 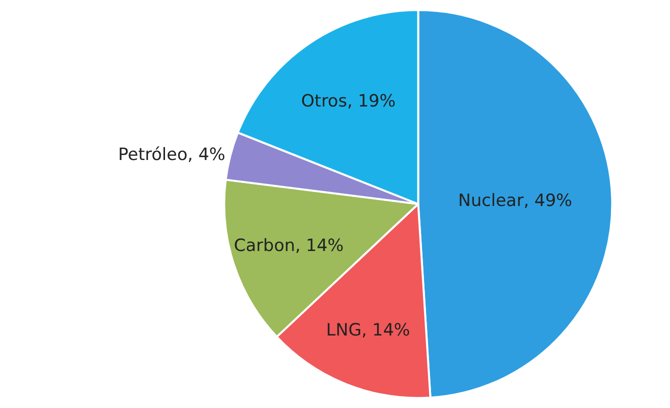 What do you see at coordinates (289, 246) in the screenshot?
I see `slice-label: Carbon, 14%` at bounding box center [289, 246].